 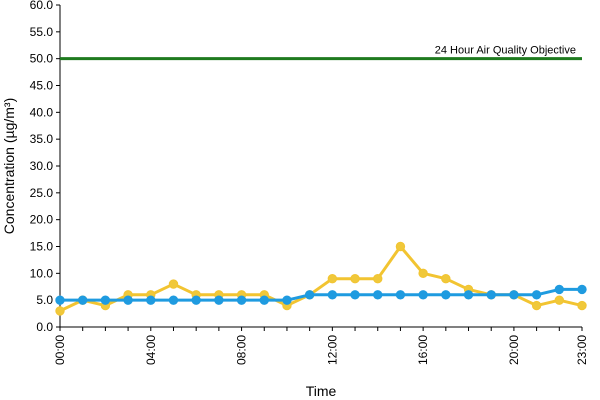 I want to click on x-axis-title: Time, so click(x=321, y=391).